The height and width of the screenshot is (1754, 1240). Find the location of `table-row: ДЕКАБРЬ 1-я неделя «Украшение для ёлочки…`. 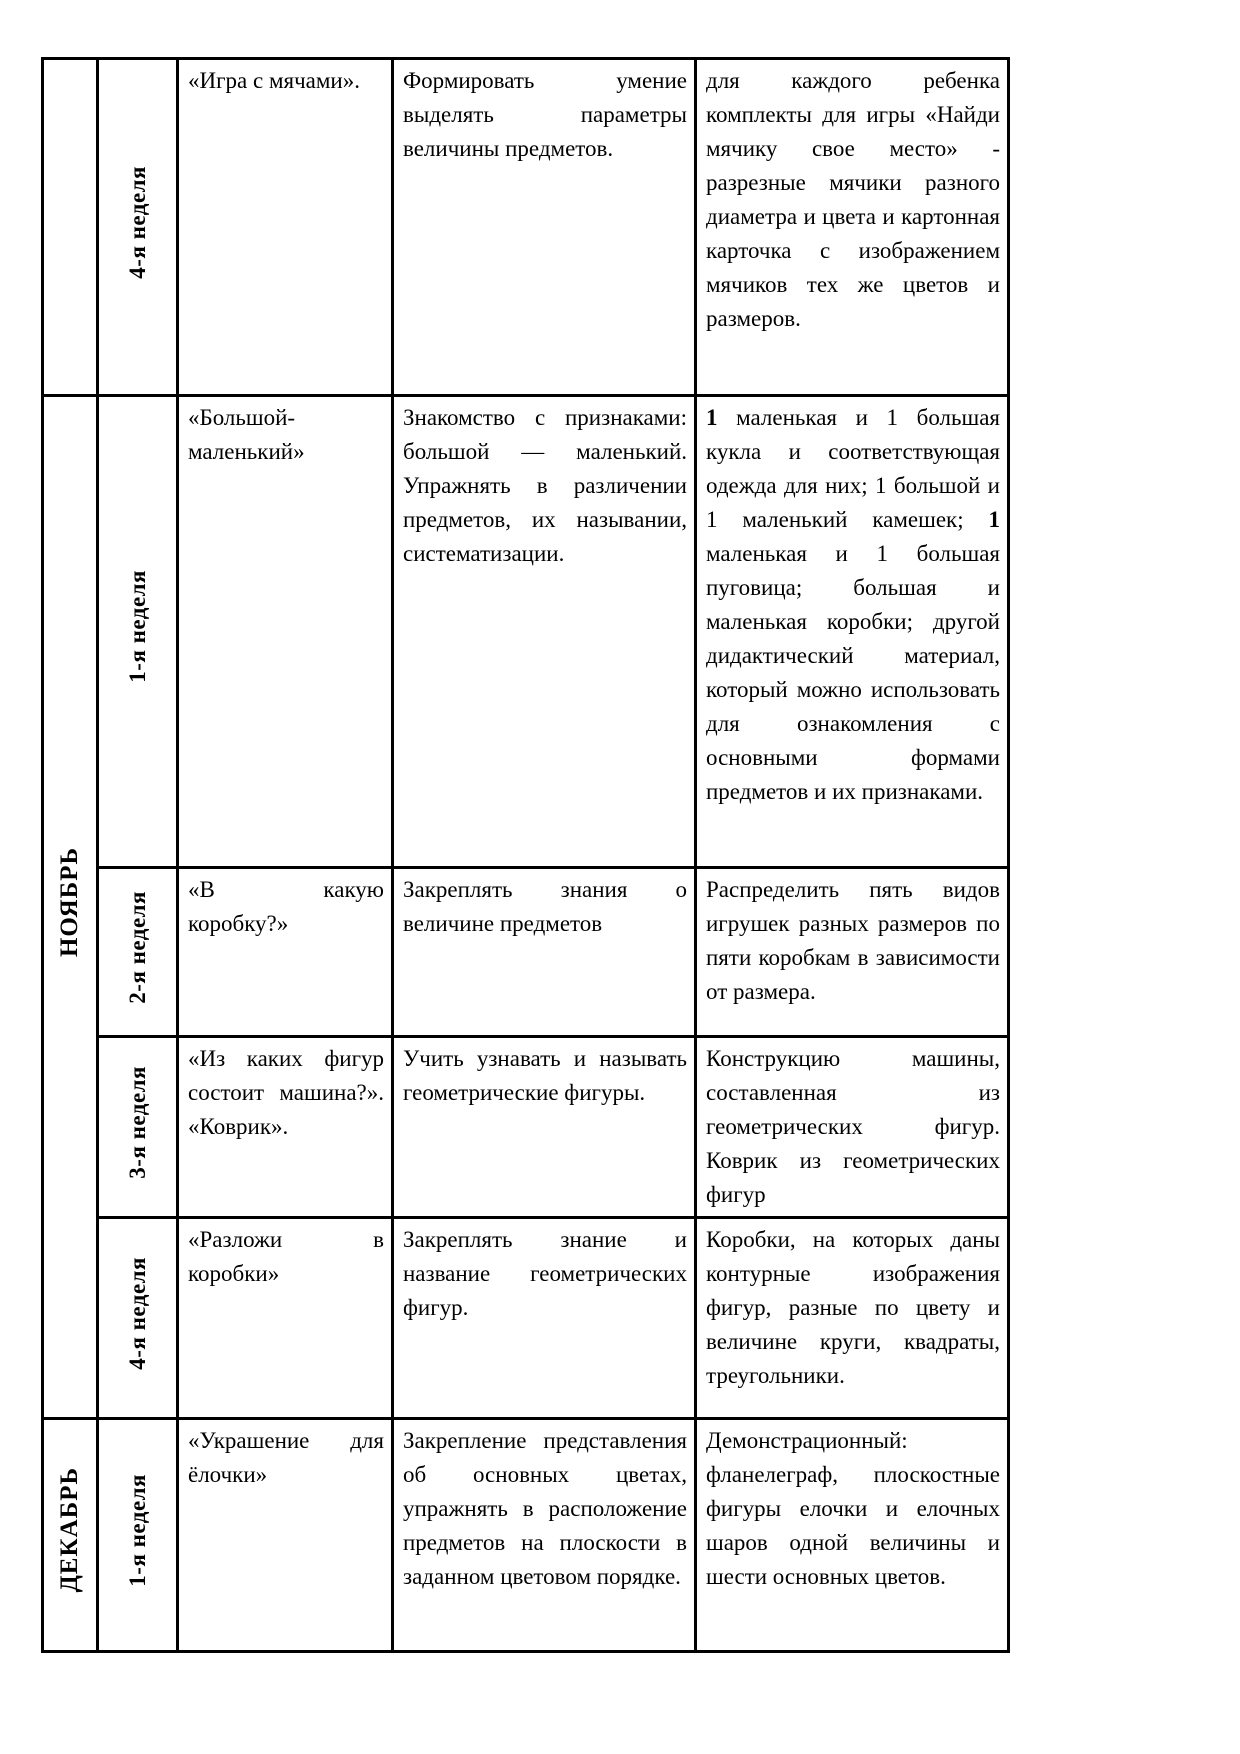

table-row: ДЕКАБРЬ 1-я неделя «Украшение для ёлочки… is located at coordinates (525, 1535).